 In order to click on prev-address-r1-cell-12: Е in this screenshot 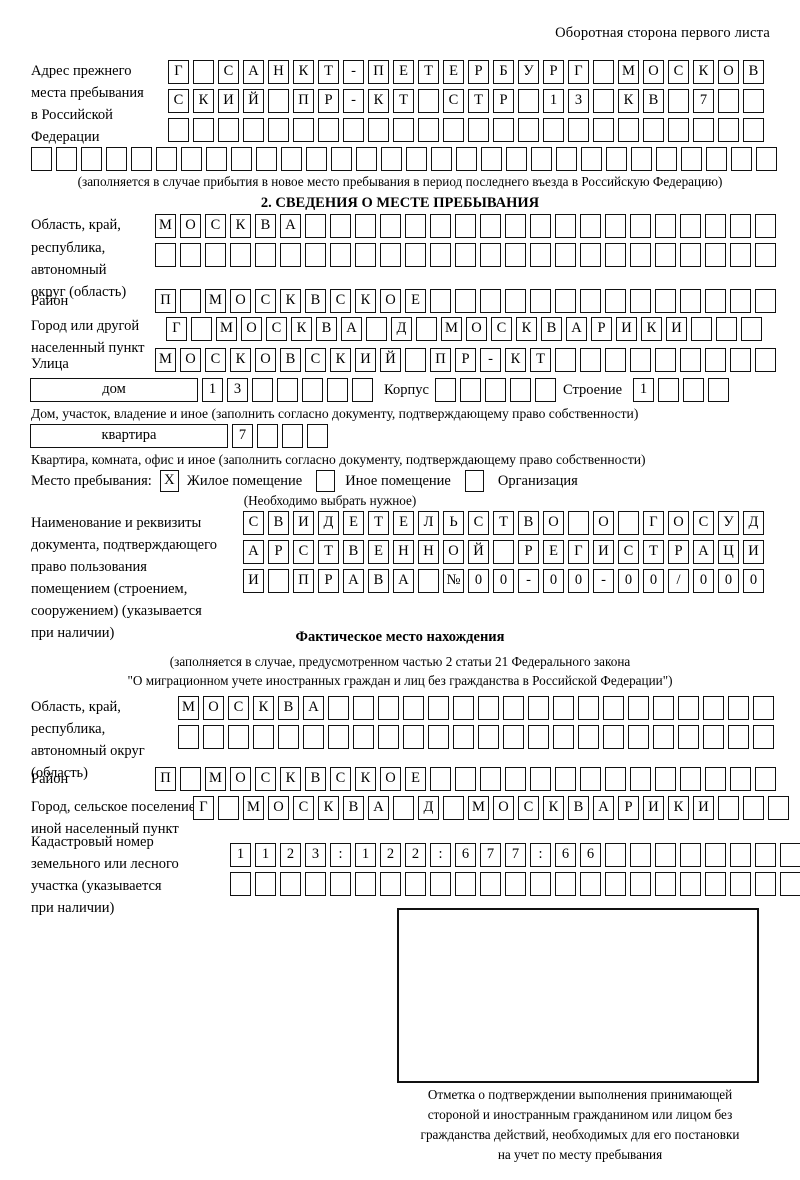, I will do `click(453, 72)`.